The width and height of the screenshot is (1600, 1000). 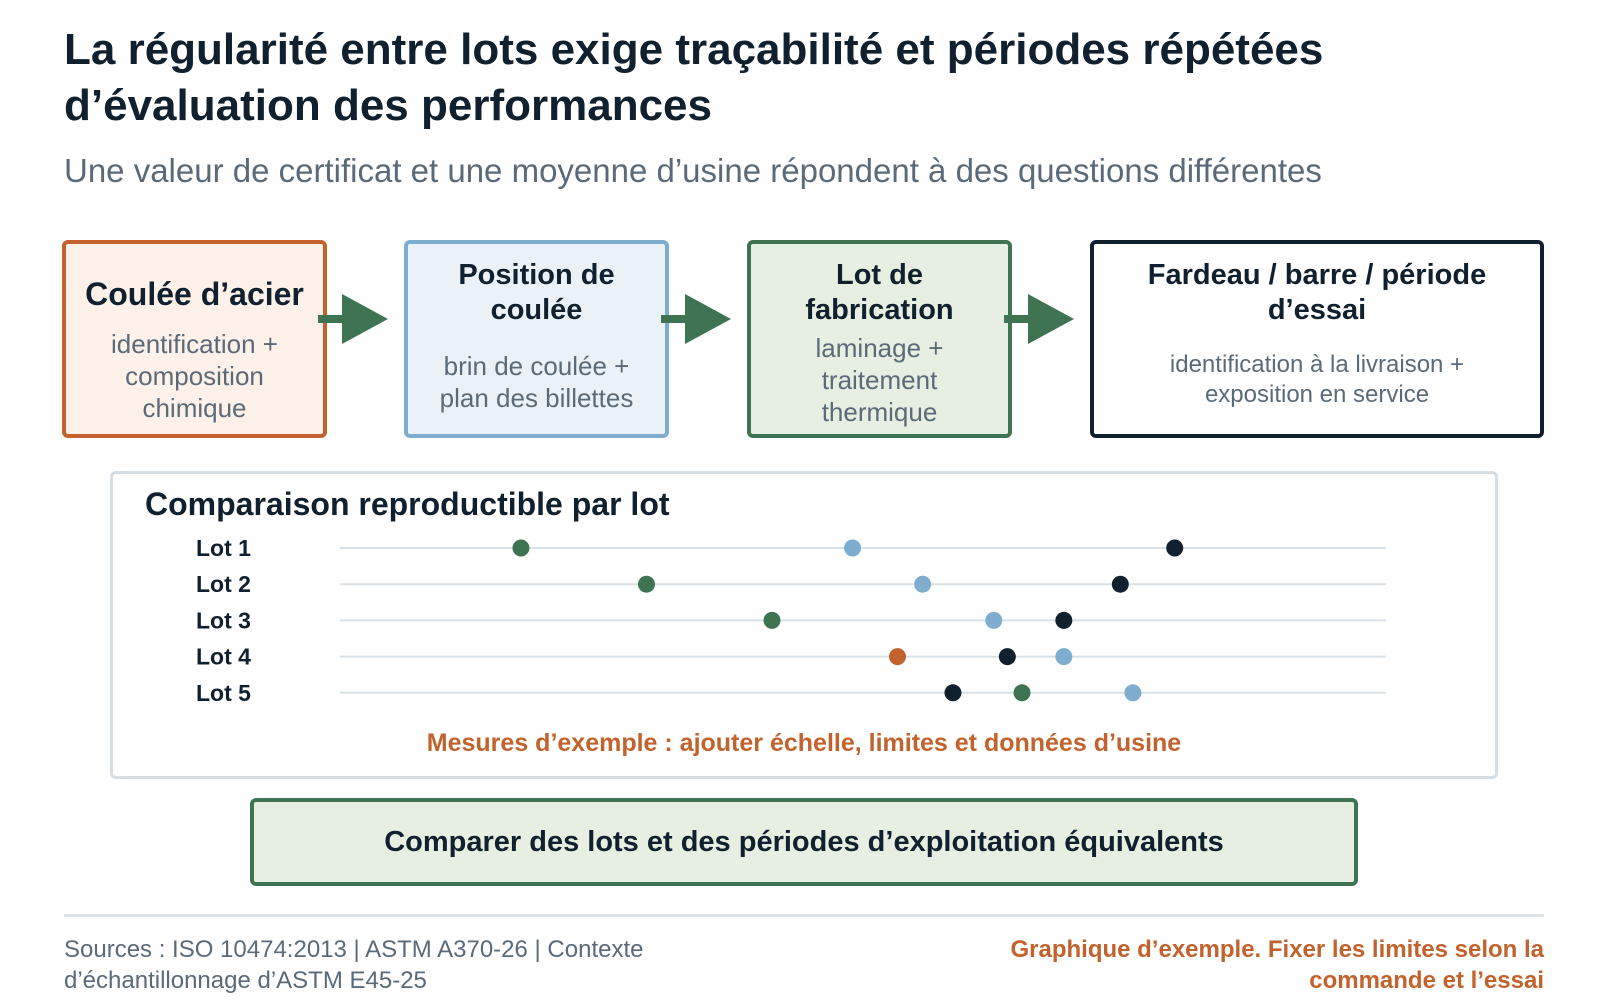 I want to click on lot-label: Lot 4, so click(x=223, y=657).